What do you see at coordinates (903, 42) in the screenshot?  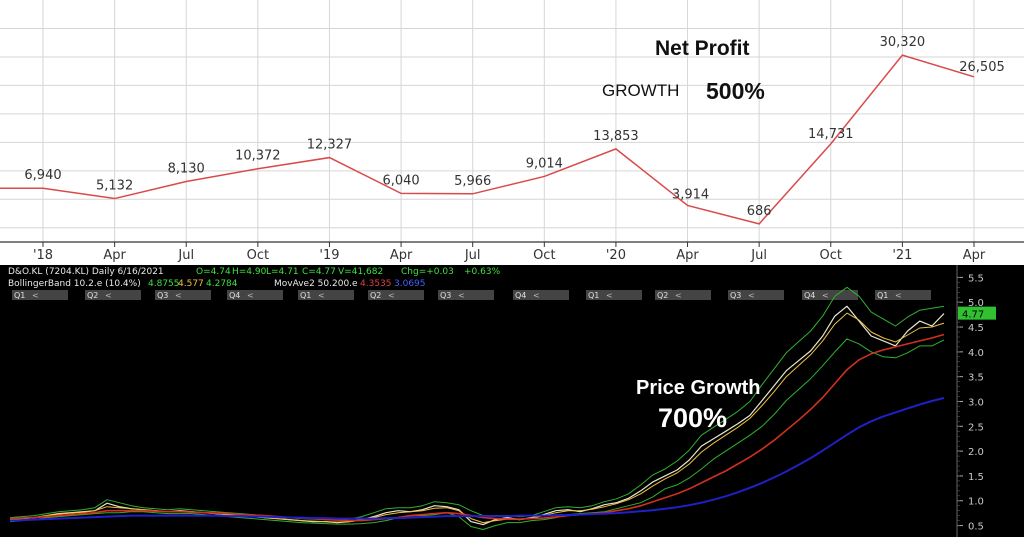 I see `data-label: 30,320` at bounding box center [903, 42].